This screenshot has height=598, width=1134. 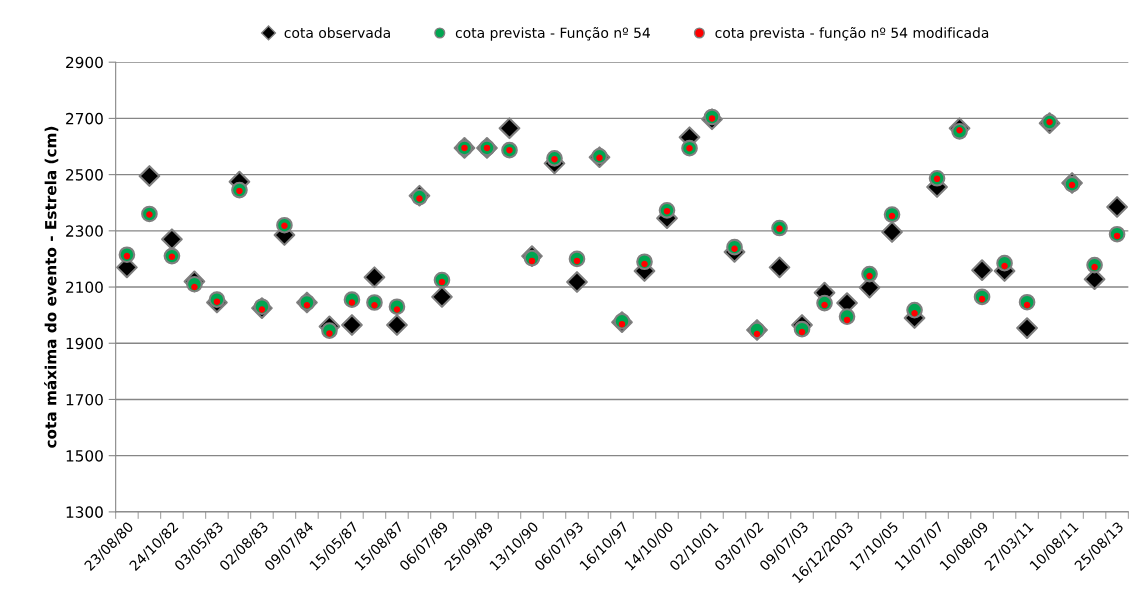 What do you see at coordinates (84, 175) in the screenshot?
I see `y-tick-label: 2500` at bounding box center [84, 175].